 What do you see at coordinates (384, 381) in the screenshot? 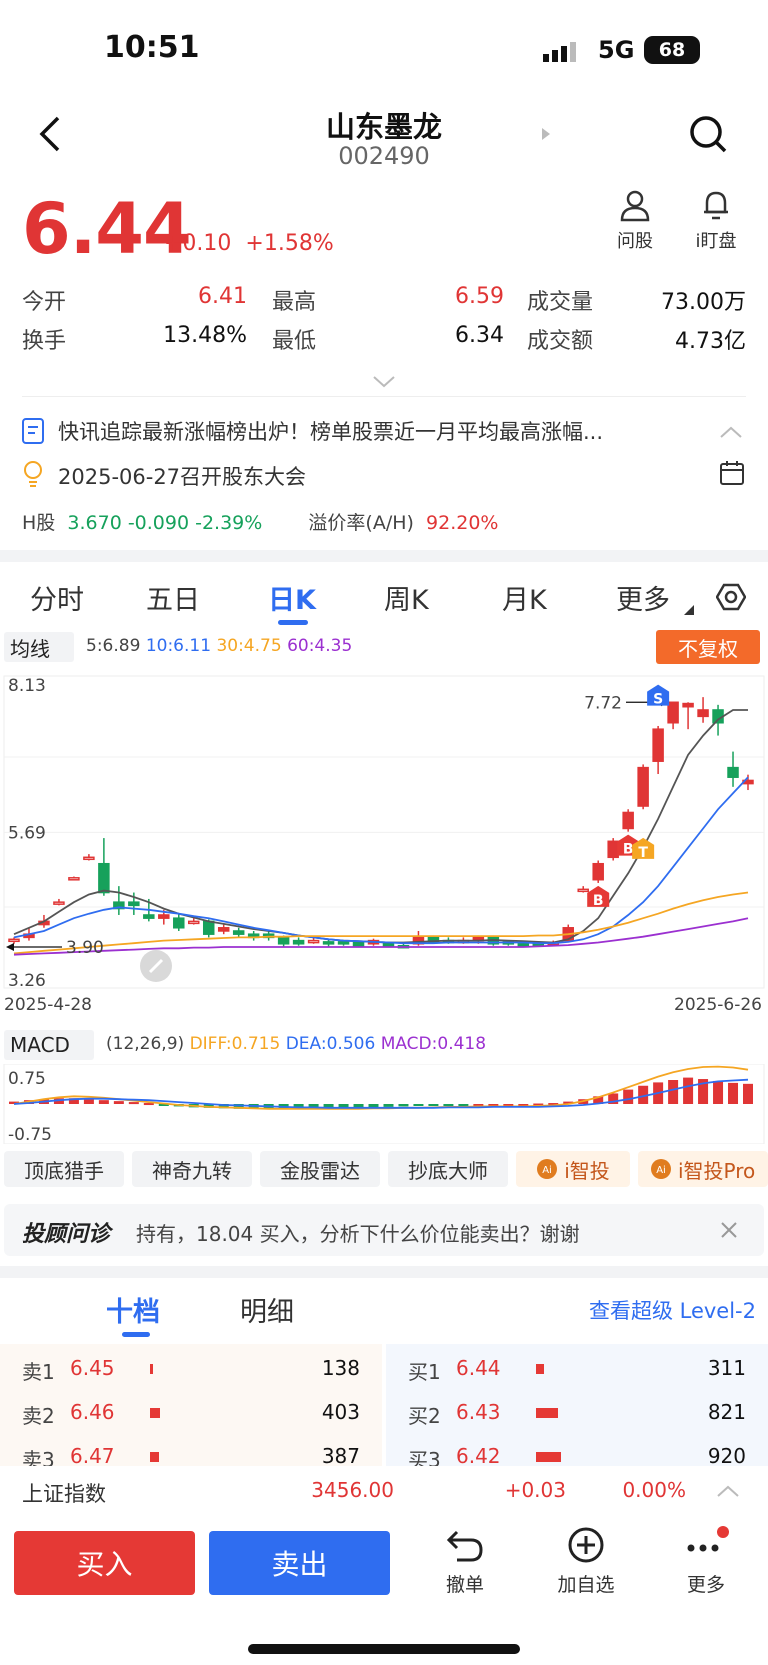
I see `expand-chevron-icon` at bounding box center [384, 381].